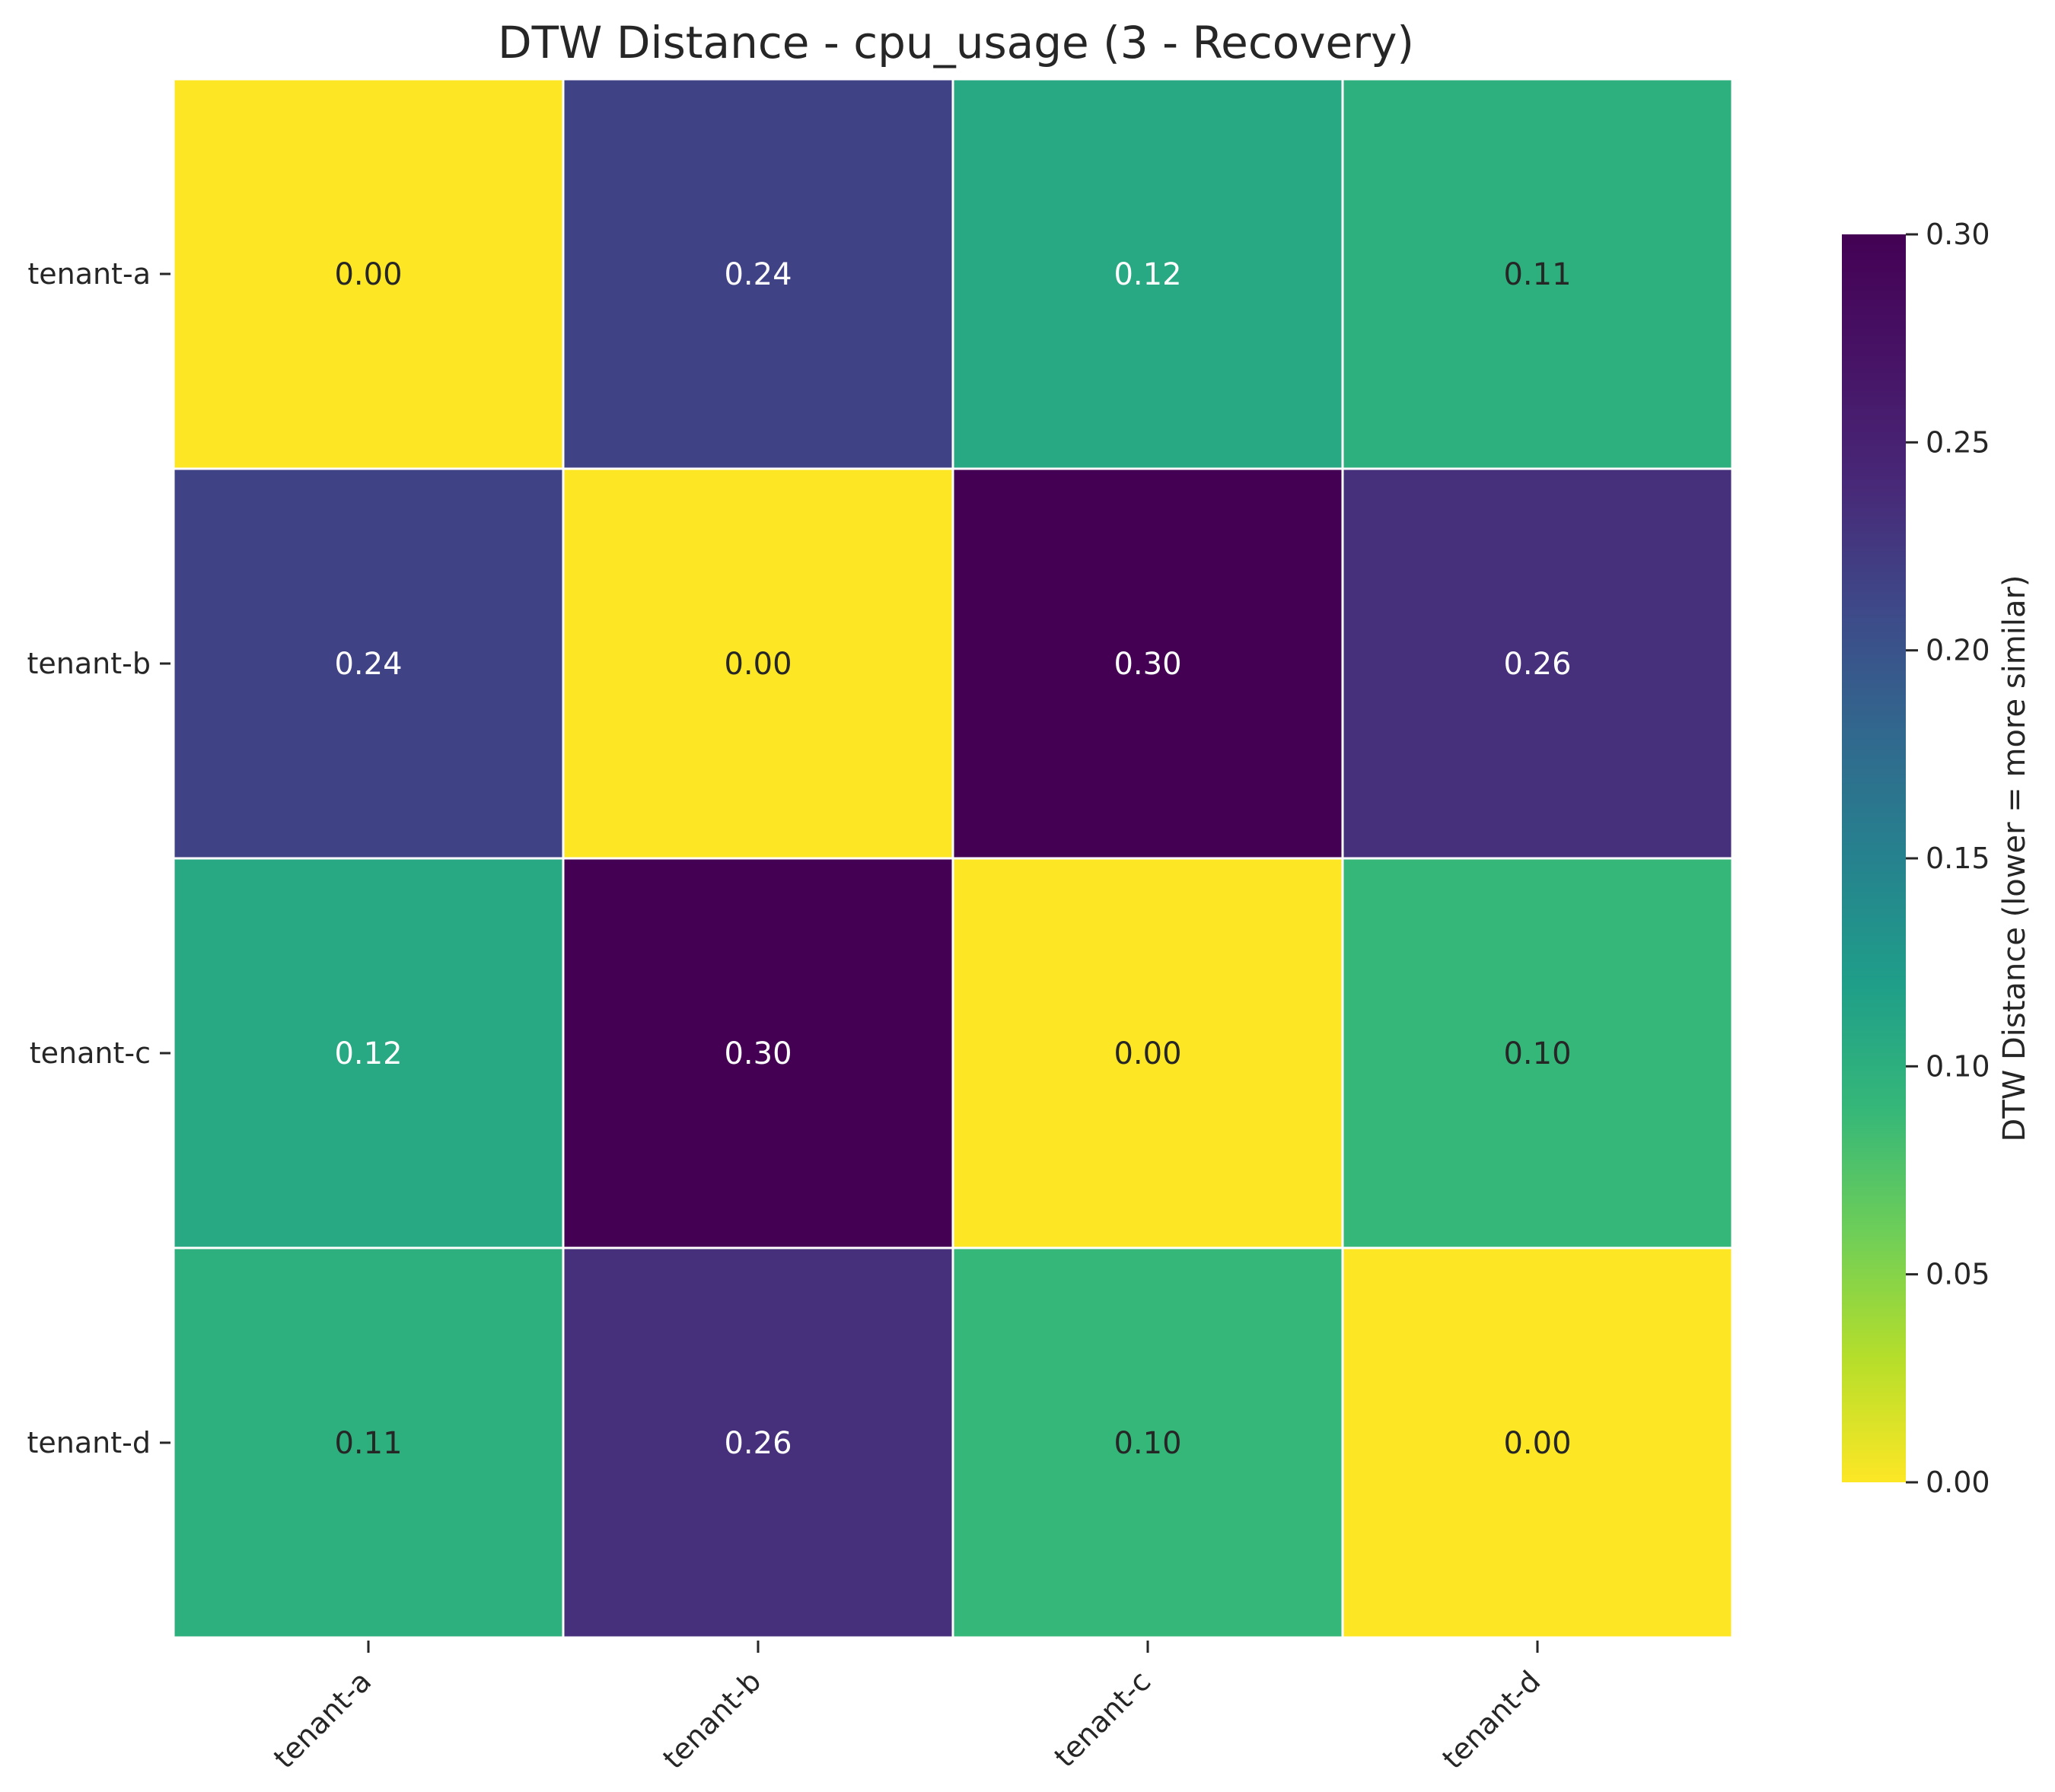  Describe the element at coordinates (1958, 651) in the screenshot. I see `colorbar-tick-label: 0.20` at that location.